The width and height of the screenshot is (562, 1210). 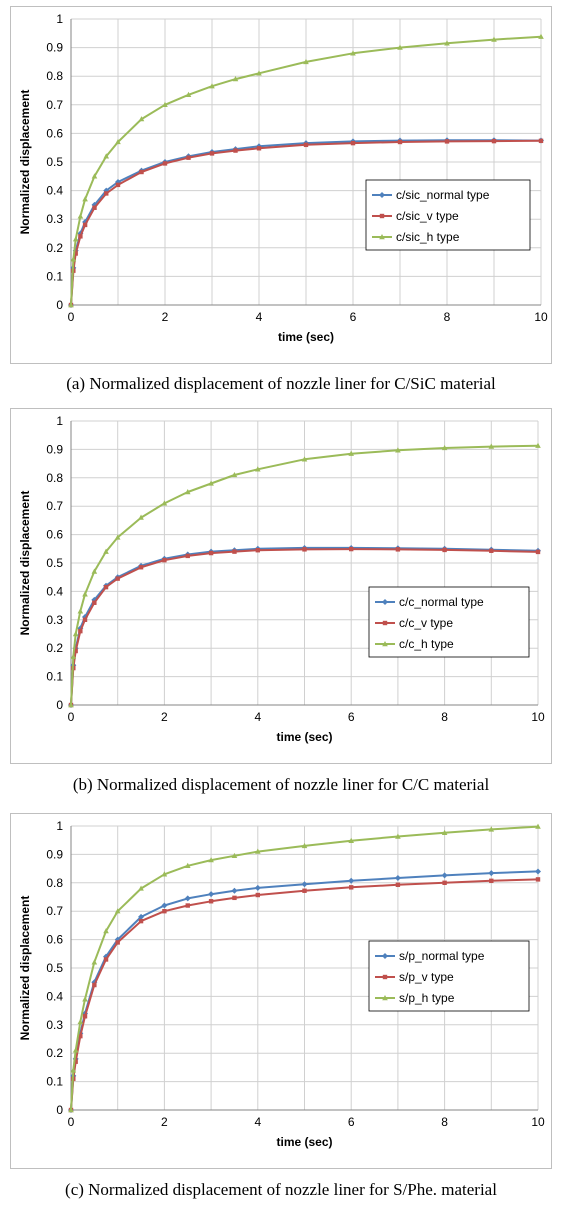 I want to click on legend-label: c/sic_h type, so click(x=428, y=237).